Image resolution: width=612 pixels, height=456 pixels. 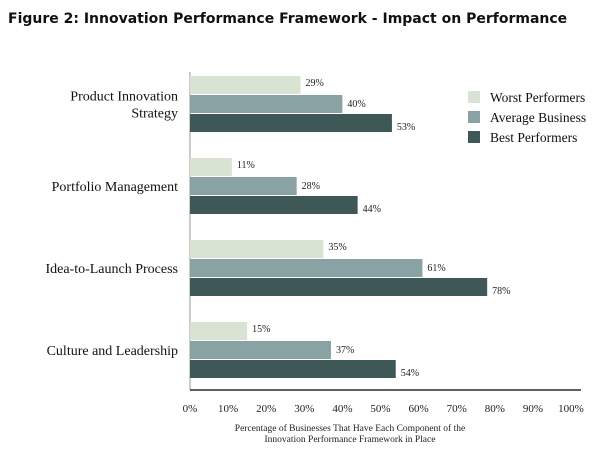 I want to click on data-label: 37%, so click(x=345, y=350).